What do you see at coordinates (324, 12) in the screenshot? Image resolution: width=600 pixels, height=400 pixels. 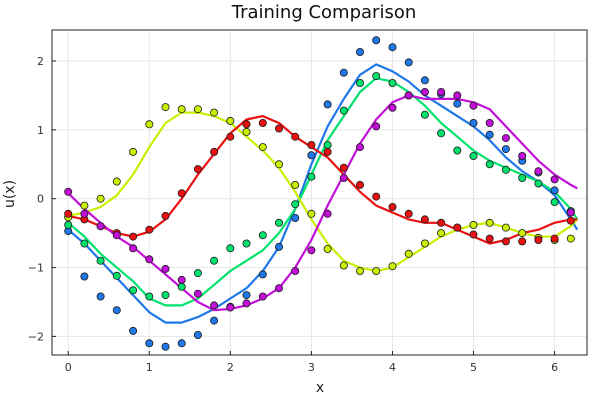 I see `chart-title: Training Comparison` at bounding box center [324, 12].